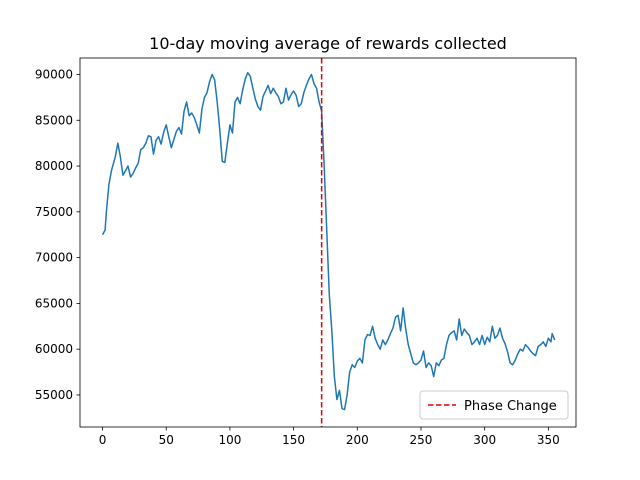 The image size is (640, 480). I want to click on y-tick-label: 55000, so click(54, 395).